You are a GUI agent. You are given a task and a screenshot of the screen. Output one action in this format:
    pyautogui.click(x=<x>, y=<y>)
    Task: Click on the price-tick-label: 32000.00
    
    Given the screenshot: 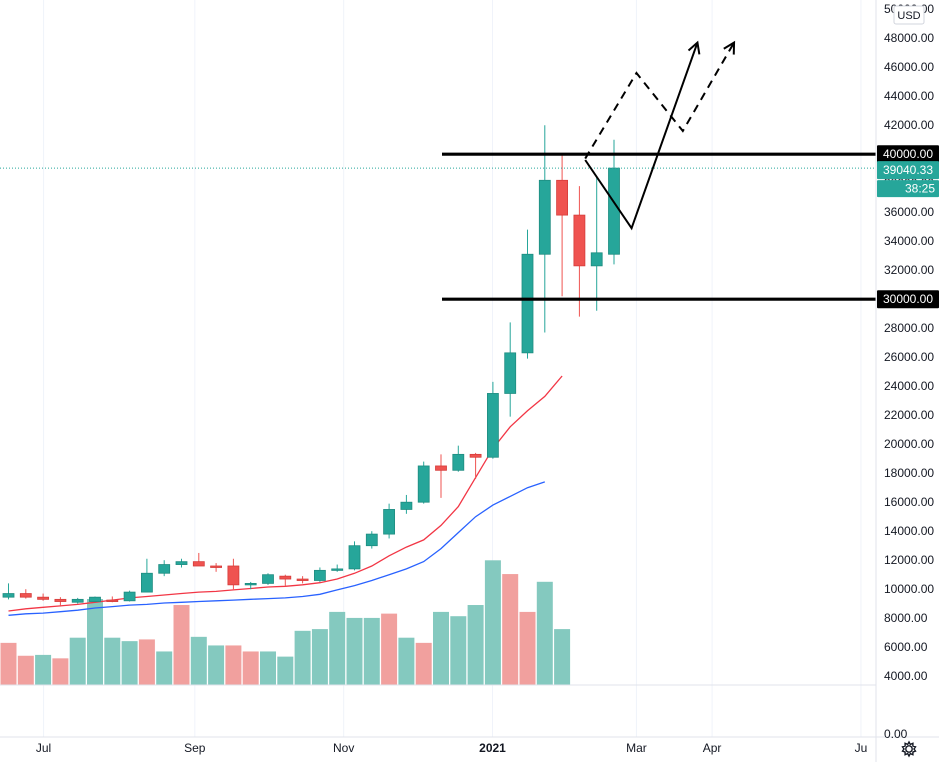 What is the action you would take?
    pyautogui.click(x=909, y=270)
    